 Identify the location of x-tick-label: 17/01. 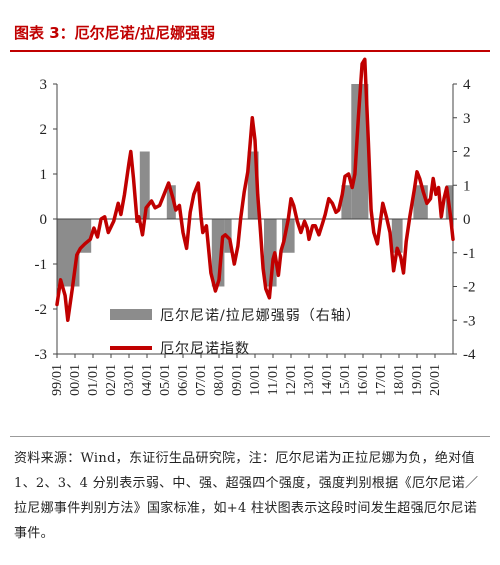
(381, 380).